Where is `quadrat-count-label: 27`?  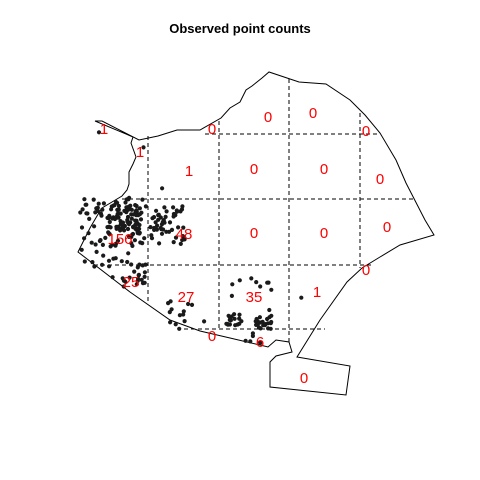 quadrat-count-label: 27 is located at coordinates (186, 297).